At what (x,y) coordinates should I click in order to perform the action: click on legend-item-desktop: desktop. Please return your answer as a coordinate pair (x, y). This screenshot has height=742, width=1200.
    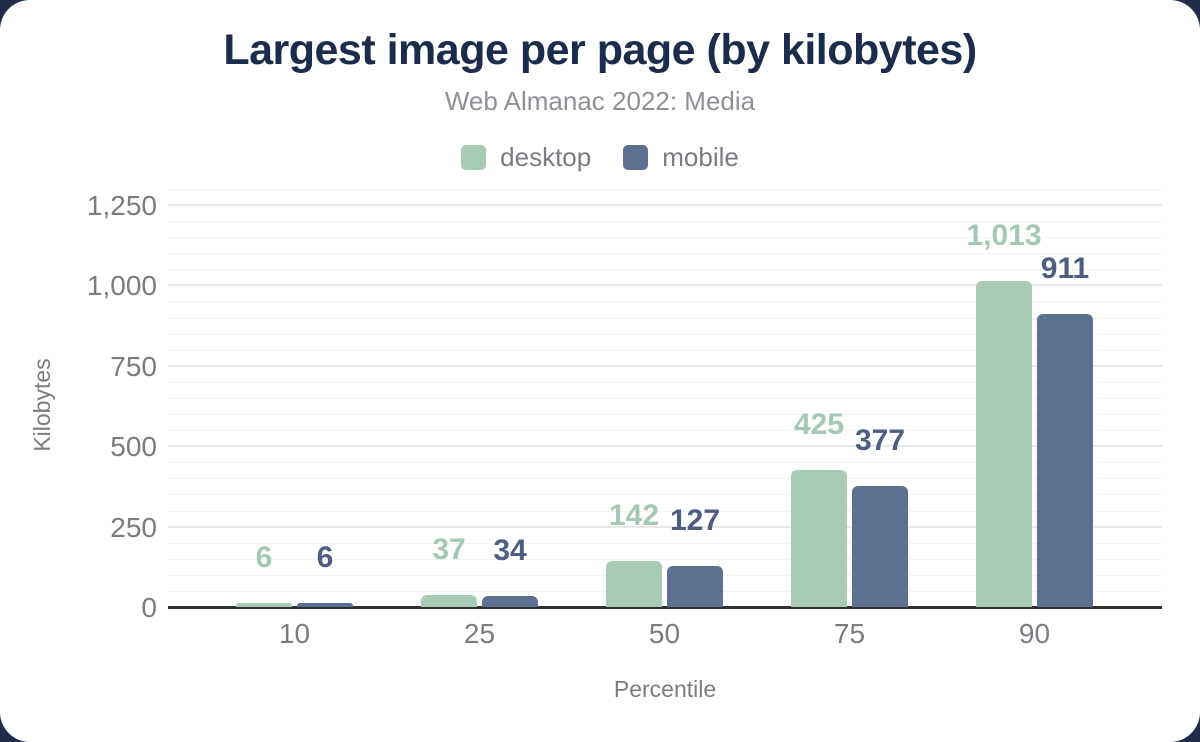
    Looking at the image, I should click on (526, 157).